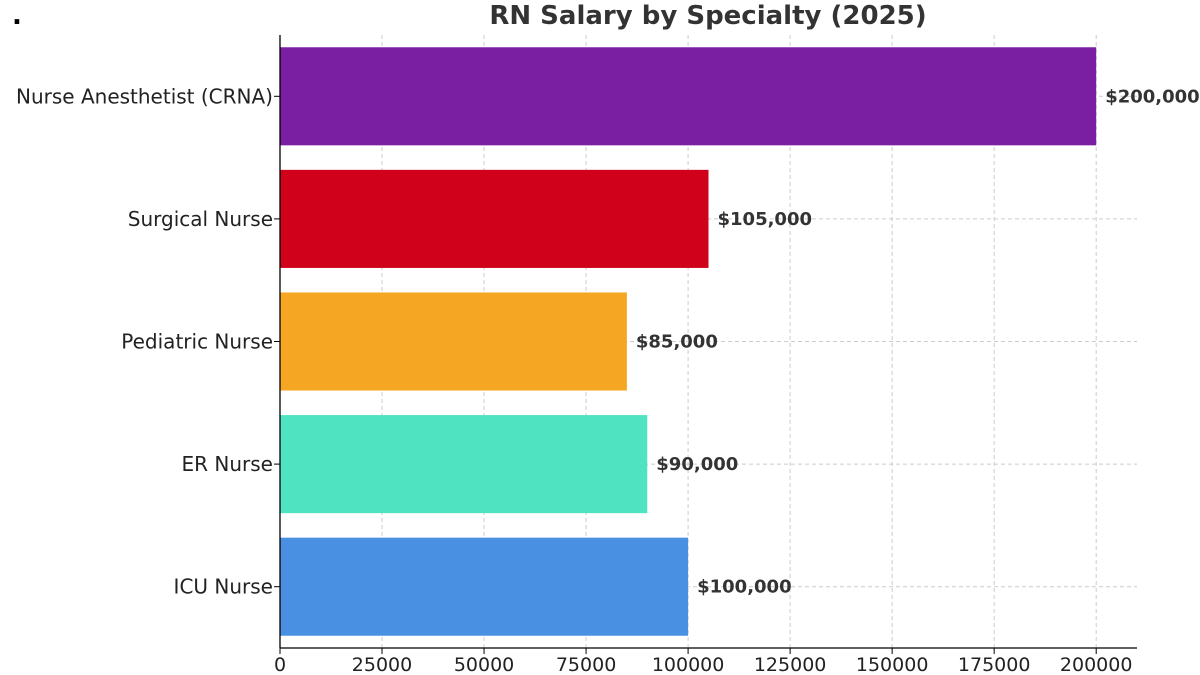 The image size is (1200, 675). What do you see at coordinates (17, 16) in the screenshot?
I see `corner-mark: .` at bounding box center [17, 16].